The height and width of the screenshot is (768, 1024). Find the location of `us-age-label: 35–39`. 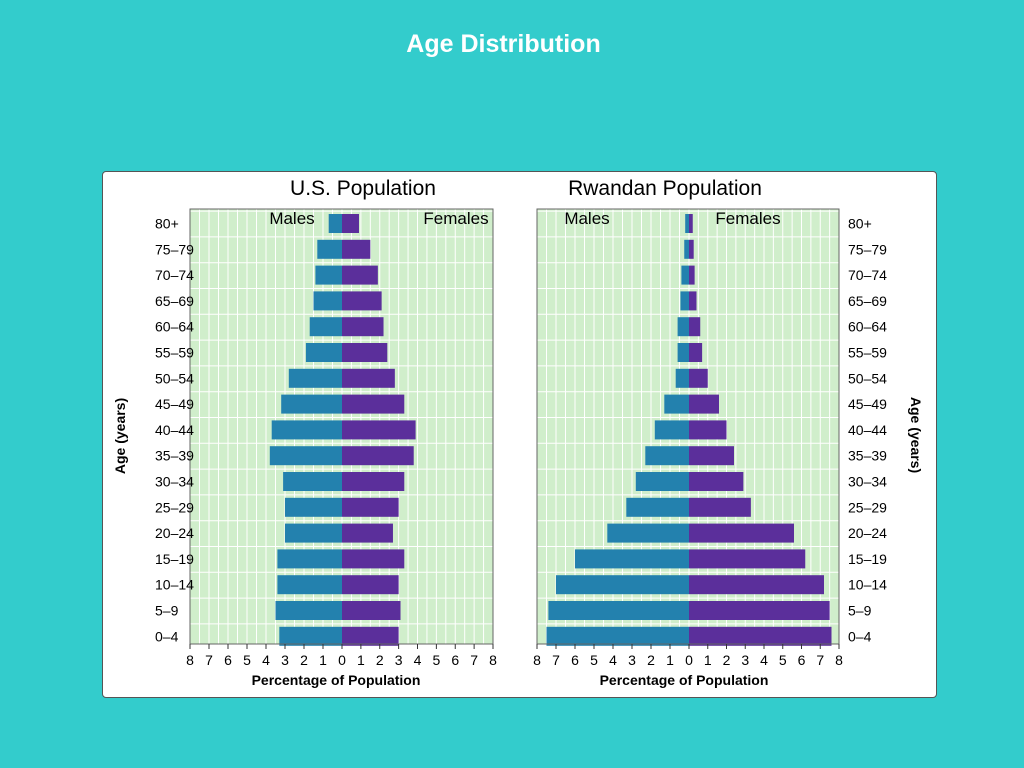

us-age-label: 35–39 is located at coordinates (174, 456).